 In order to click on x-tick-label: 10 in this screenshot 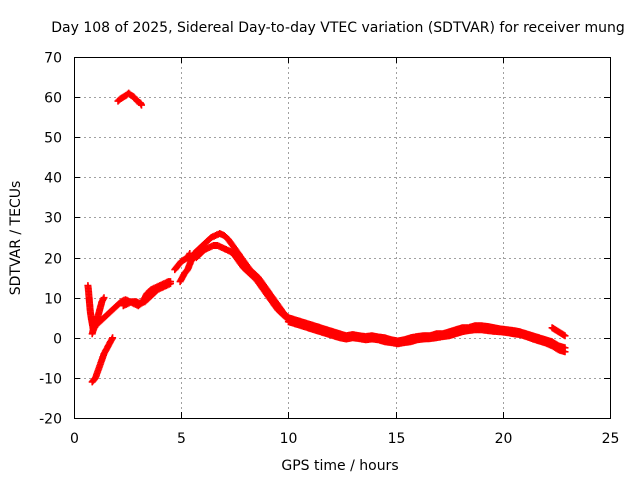, I will do `click(289, 439)`.